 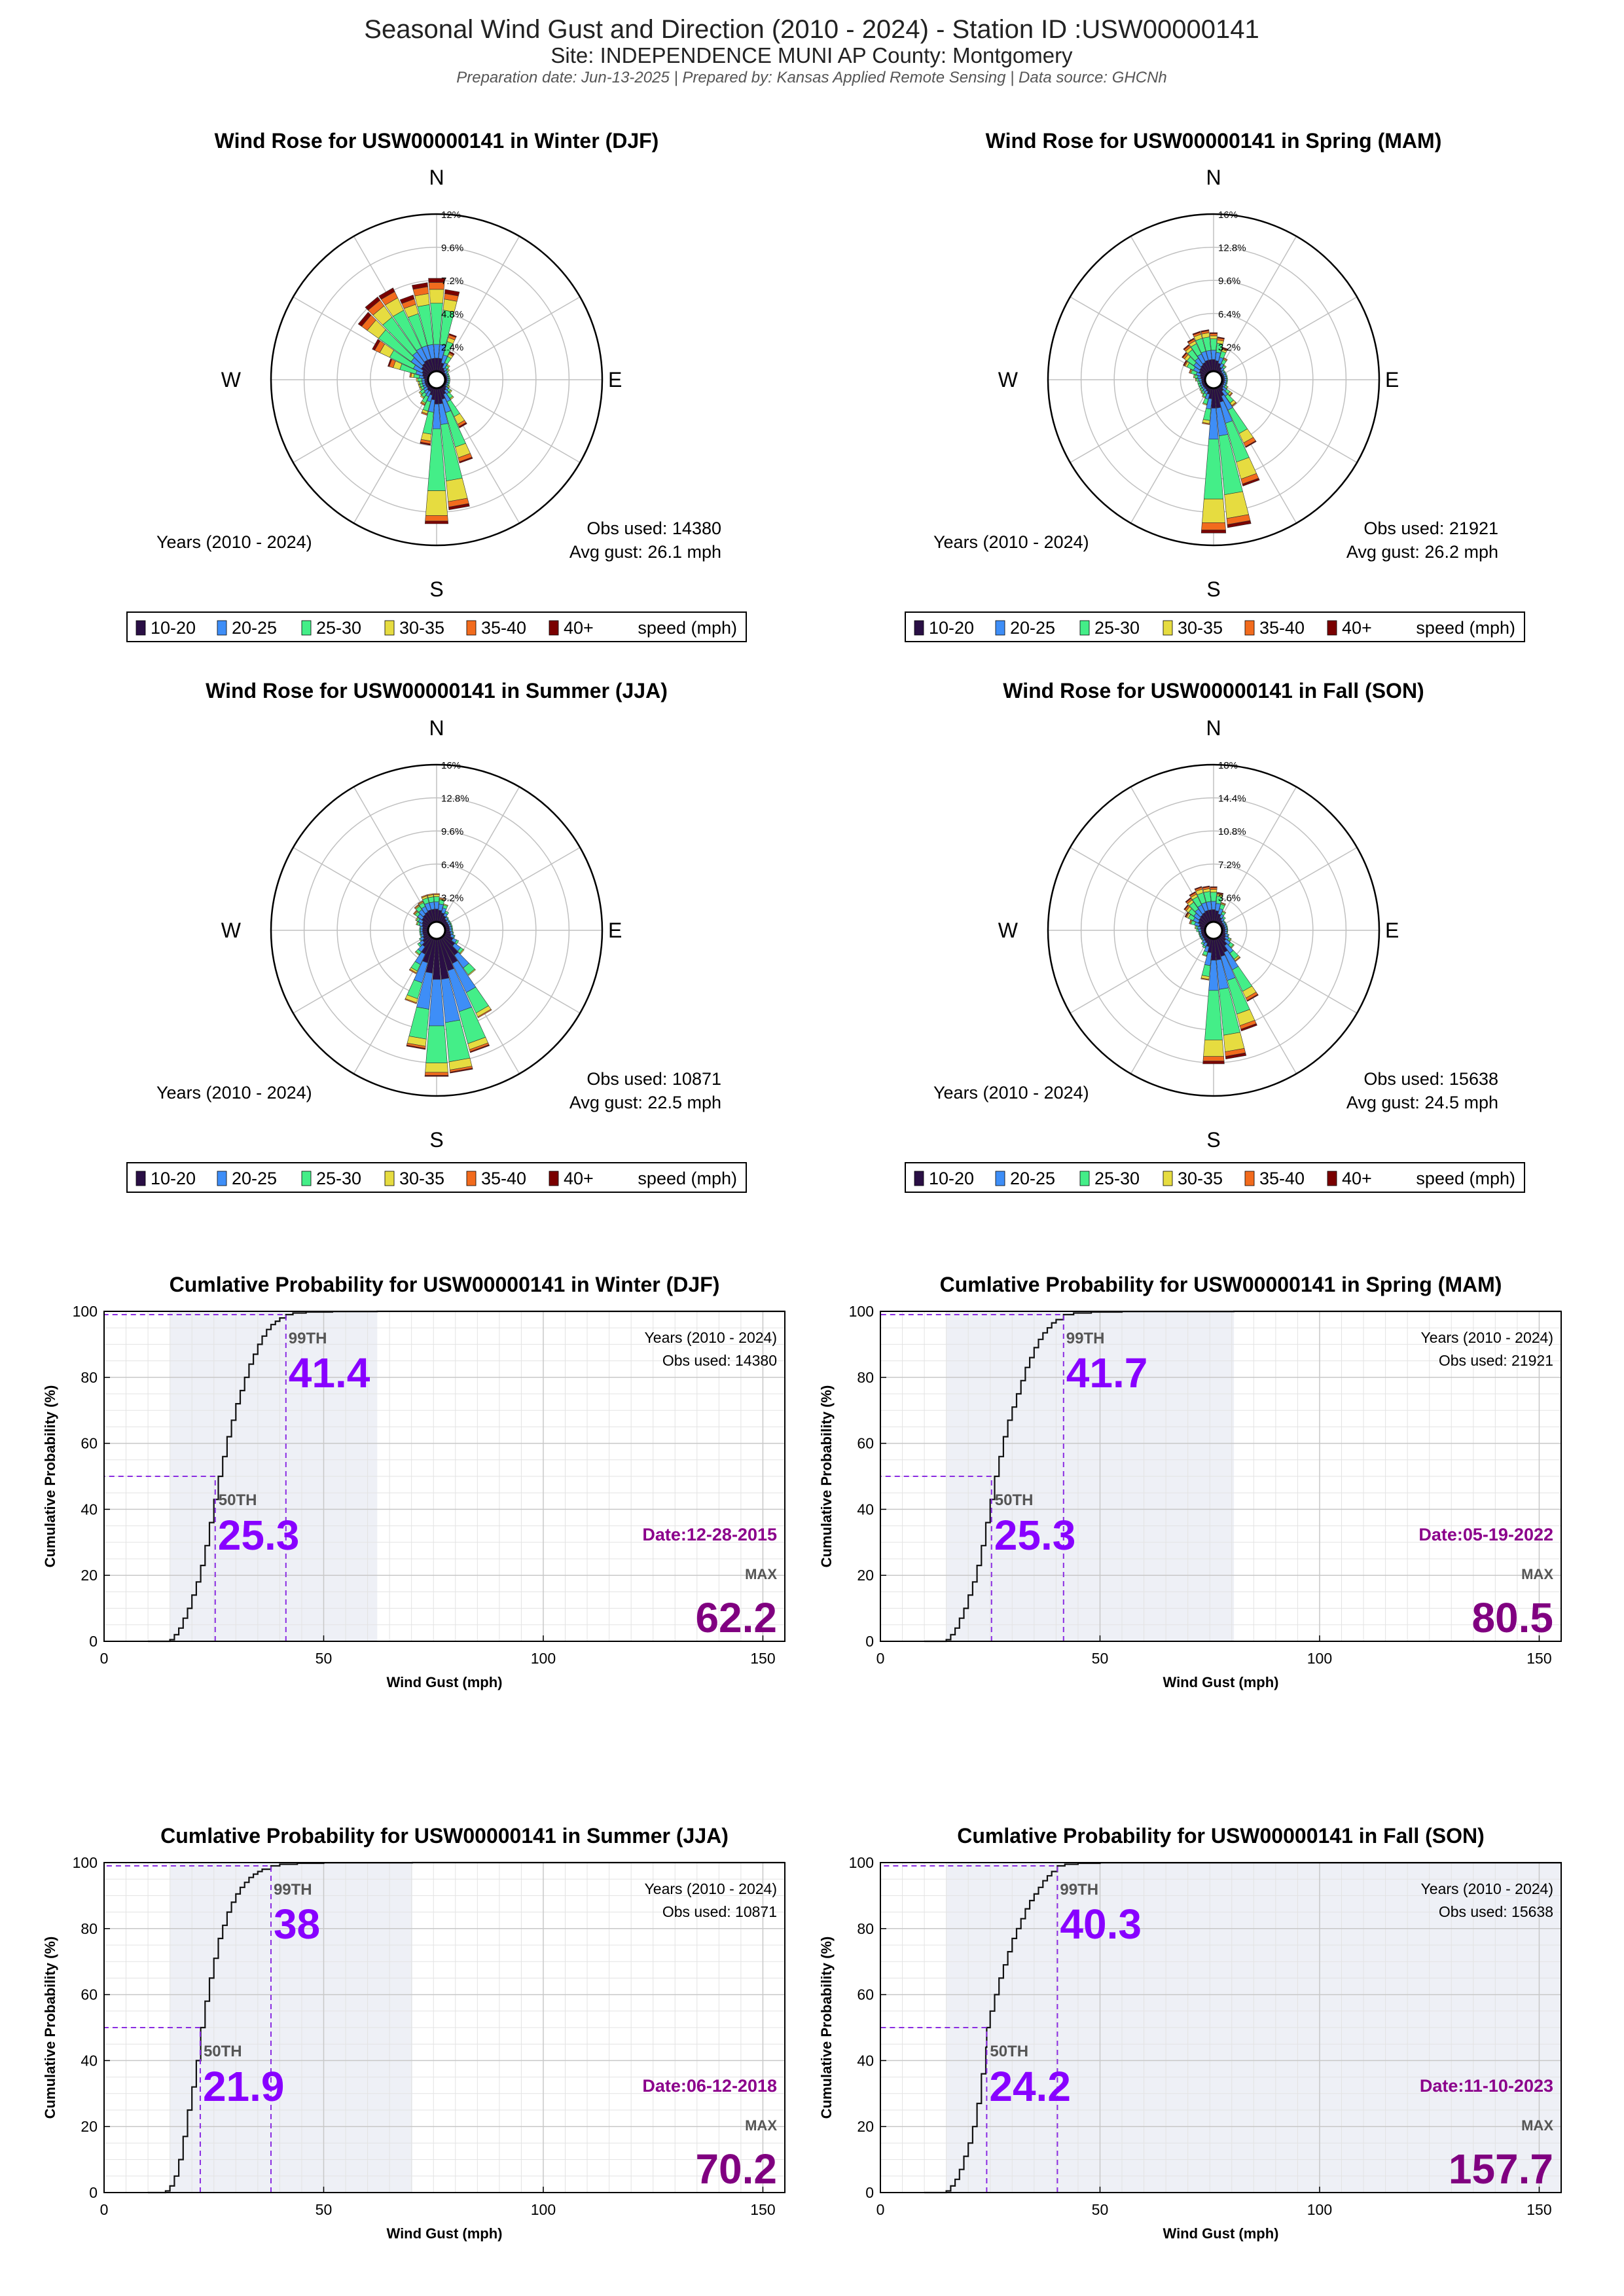 What do you see at coordinates (880, 2209) in the screenshot?
I see `x-tick-label: 0` at bounding box center [880, 2209].